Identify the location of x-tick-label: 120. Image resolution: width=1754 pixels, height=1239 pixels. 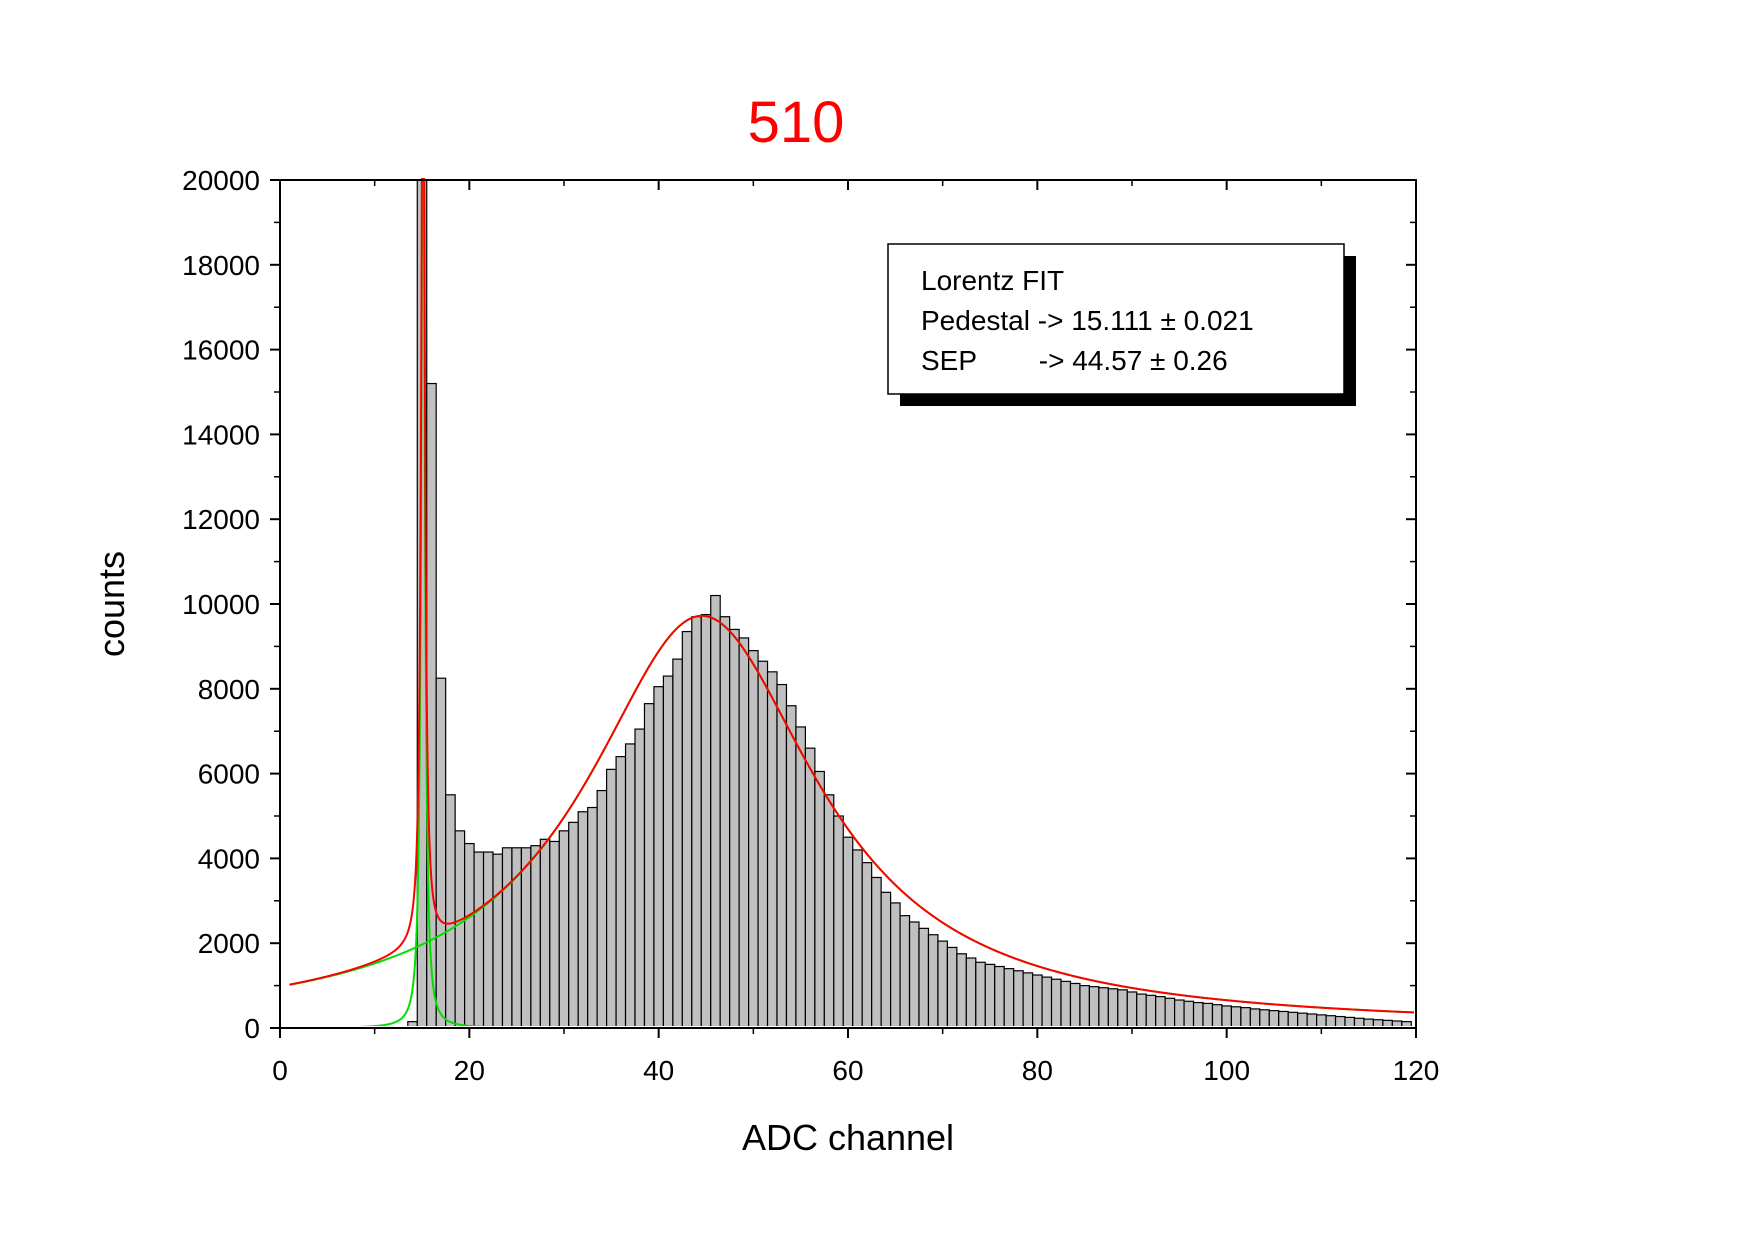
(1416, 1070).